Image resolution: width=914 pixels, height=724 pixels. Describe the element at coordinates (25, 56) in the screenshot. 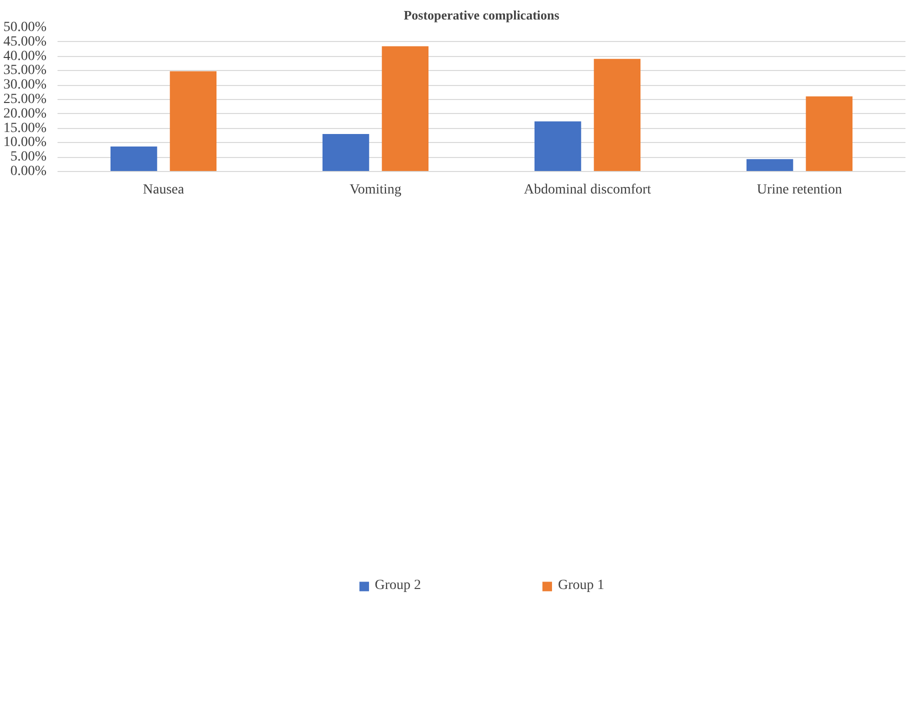

I see `y-tick-label: 40.00%` at that location.